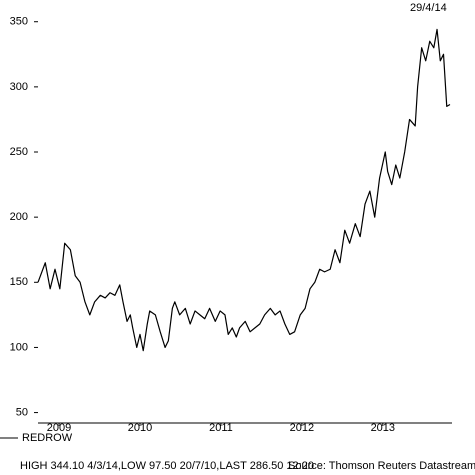 The height and width of the screenshot is (475, 475). I want to click on y-tick-label: 200, so click(19, 217).